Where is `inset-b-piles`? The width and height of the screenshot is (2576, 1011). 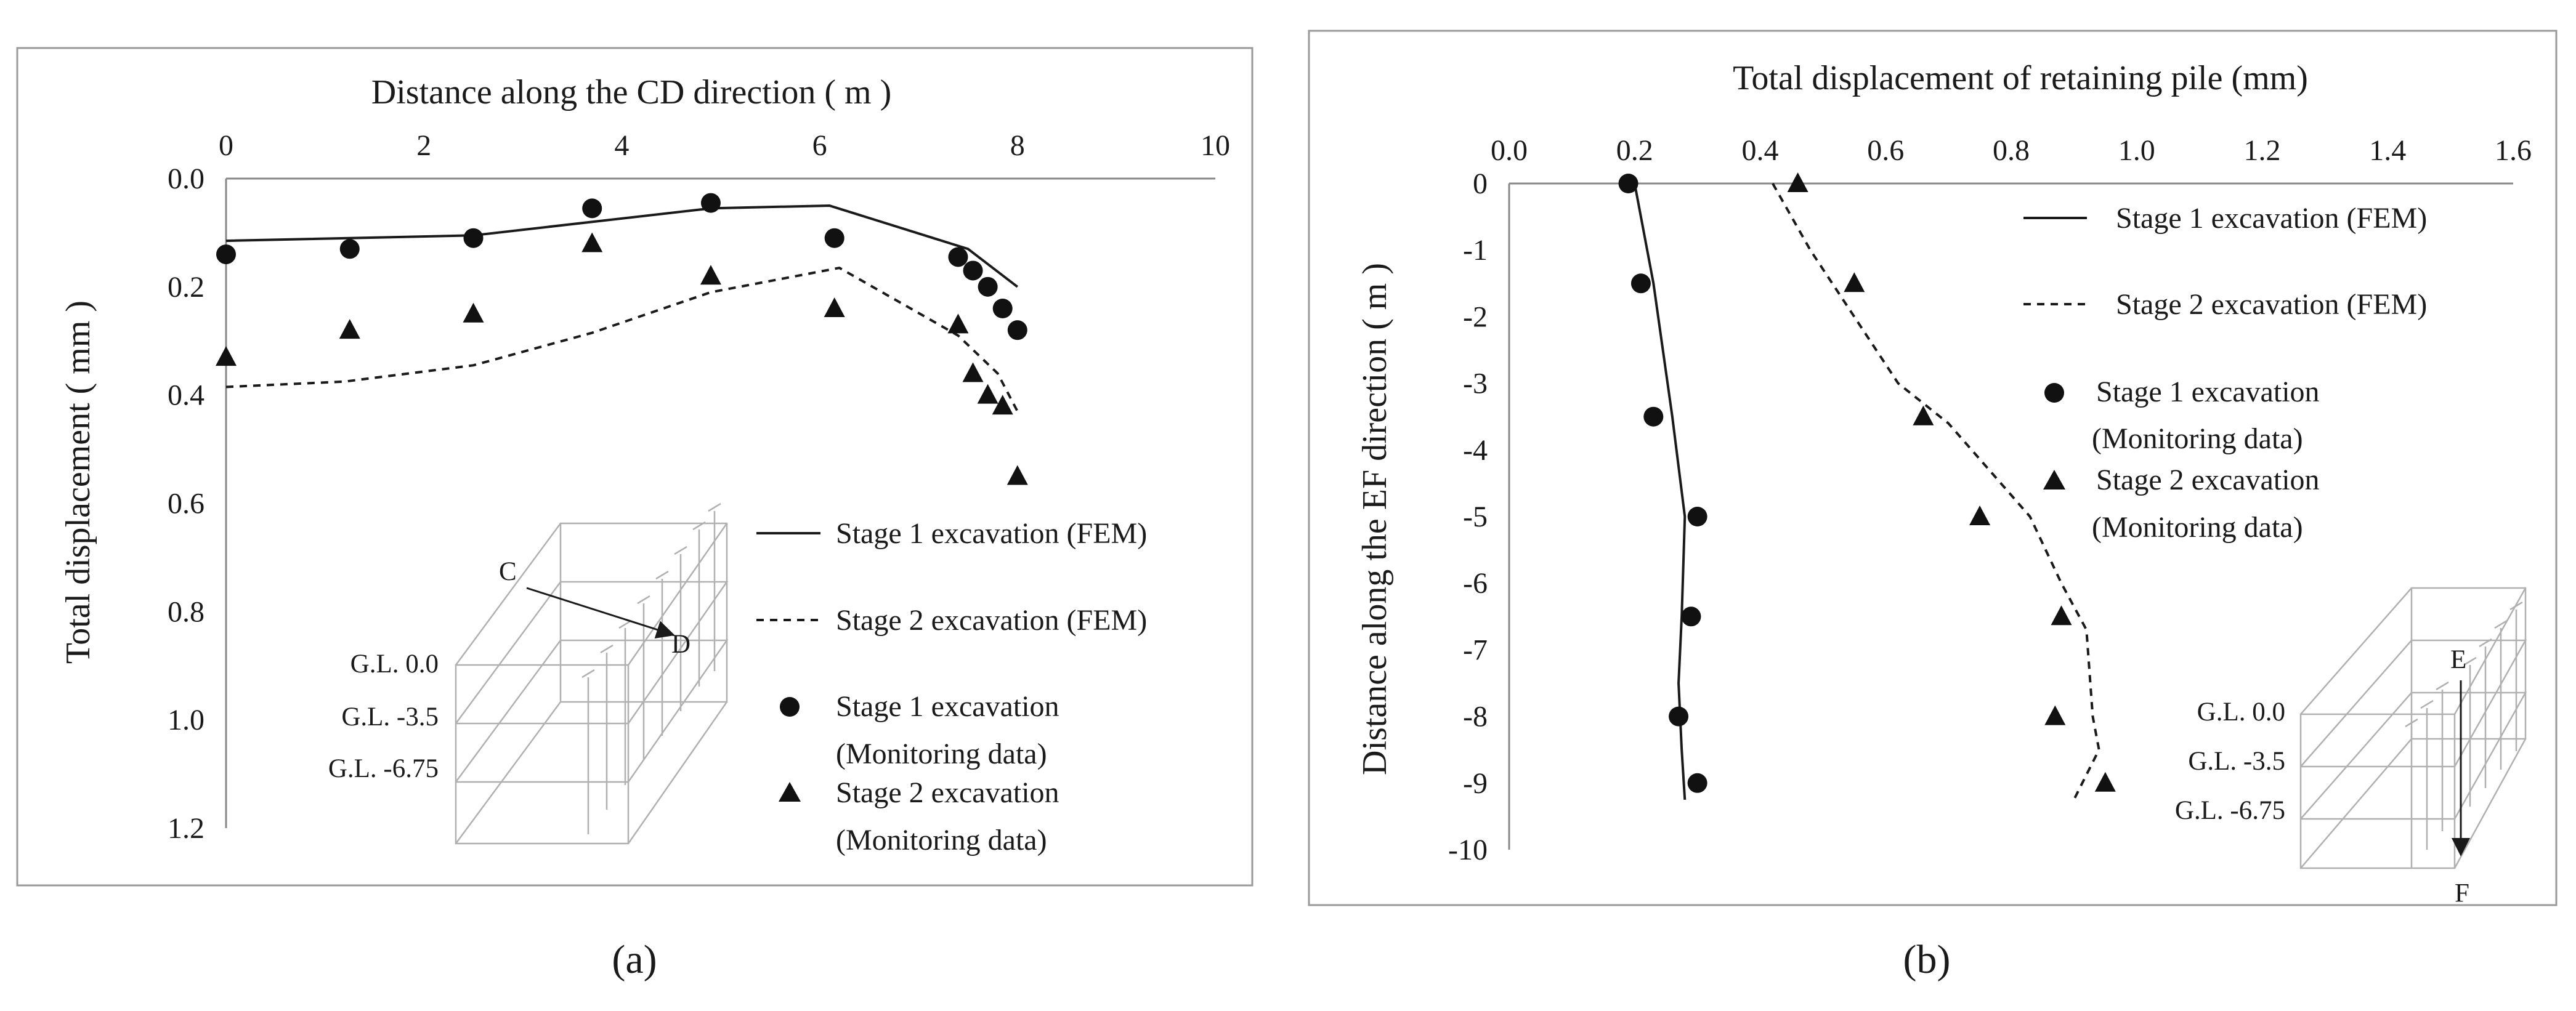
inset-b-piles is located at coordinates (2463, 739).